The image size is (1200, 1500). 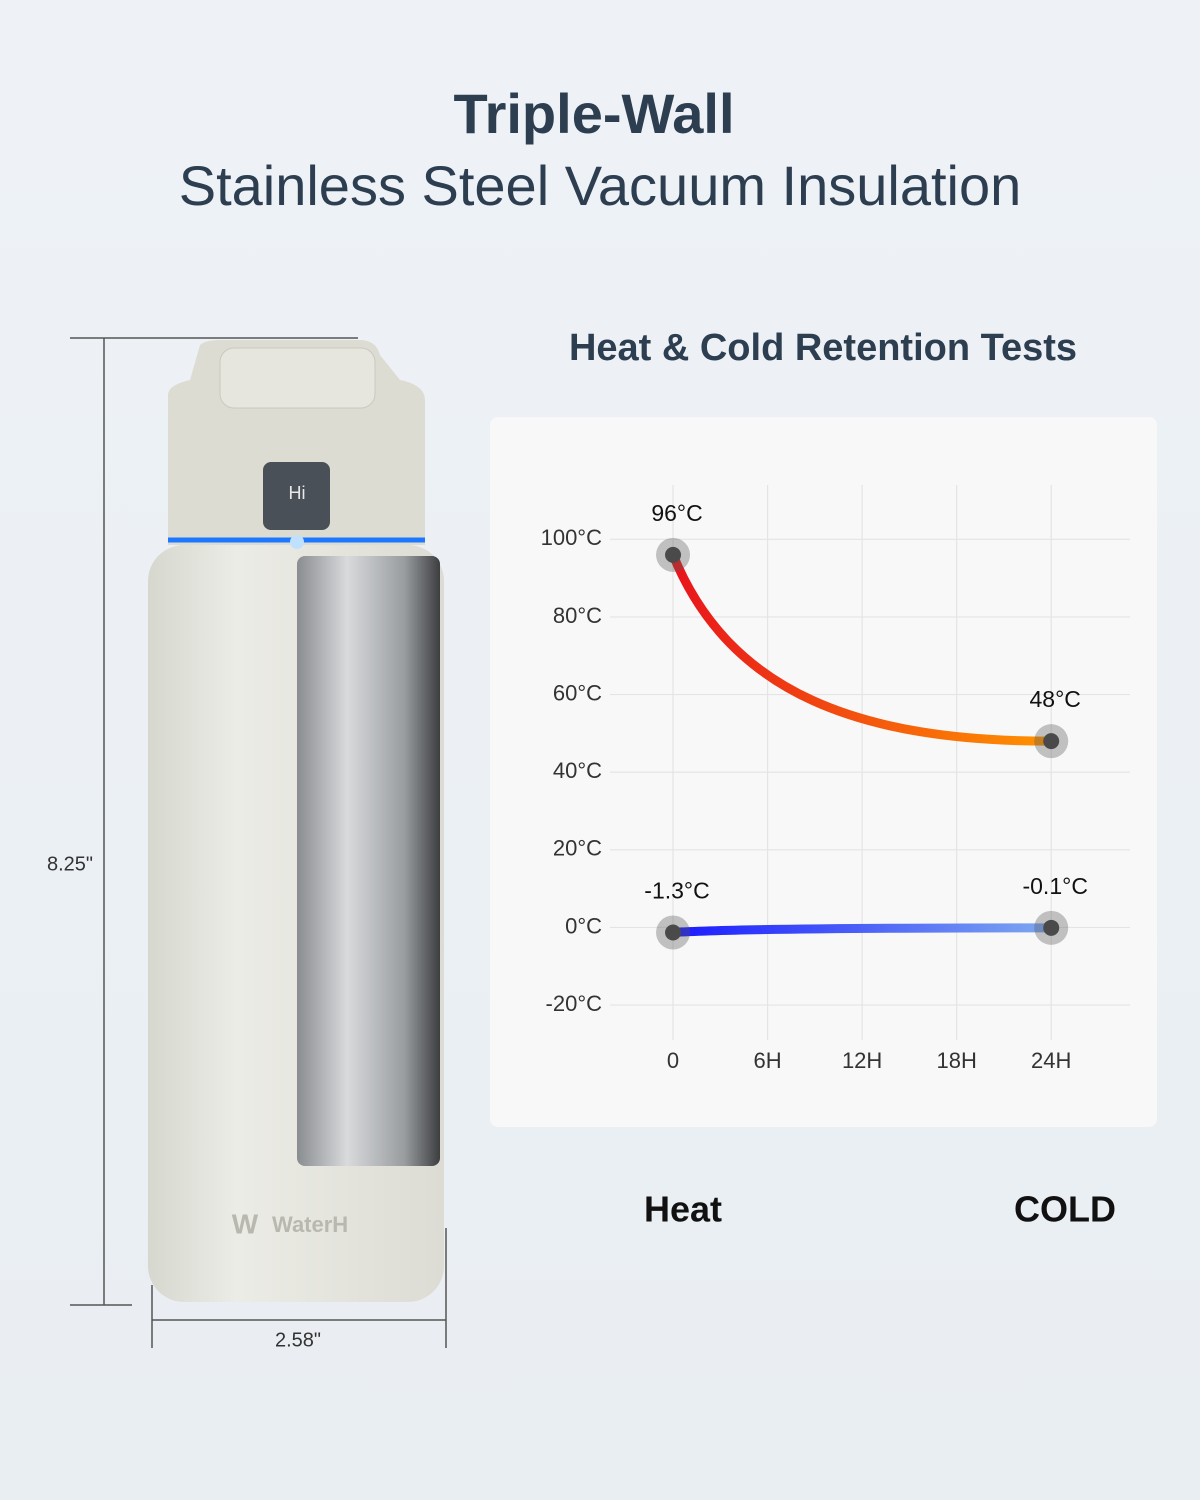 What do you see at coordinates (600, 185) in the screenshot?
I see `subtitle: Stainless Steel Vacuum Insulation` at bounding box center [600, 185].